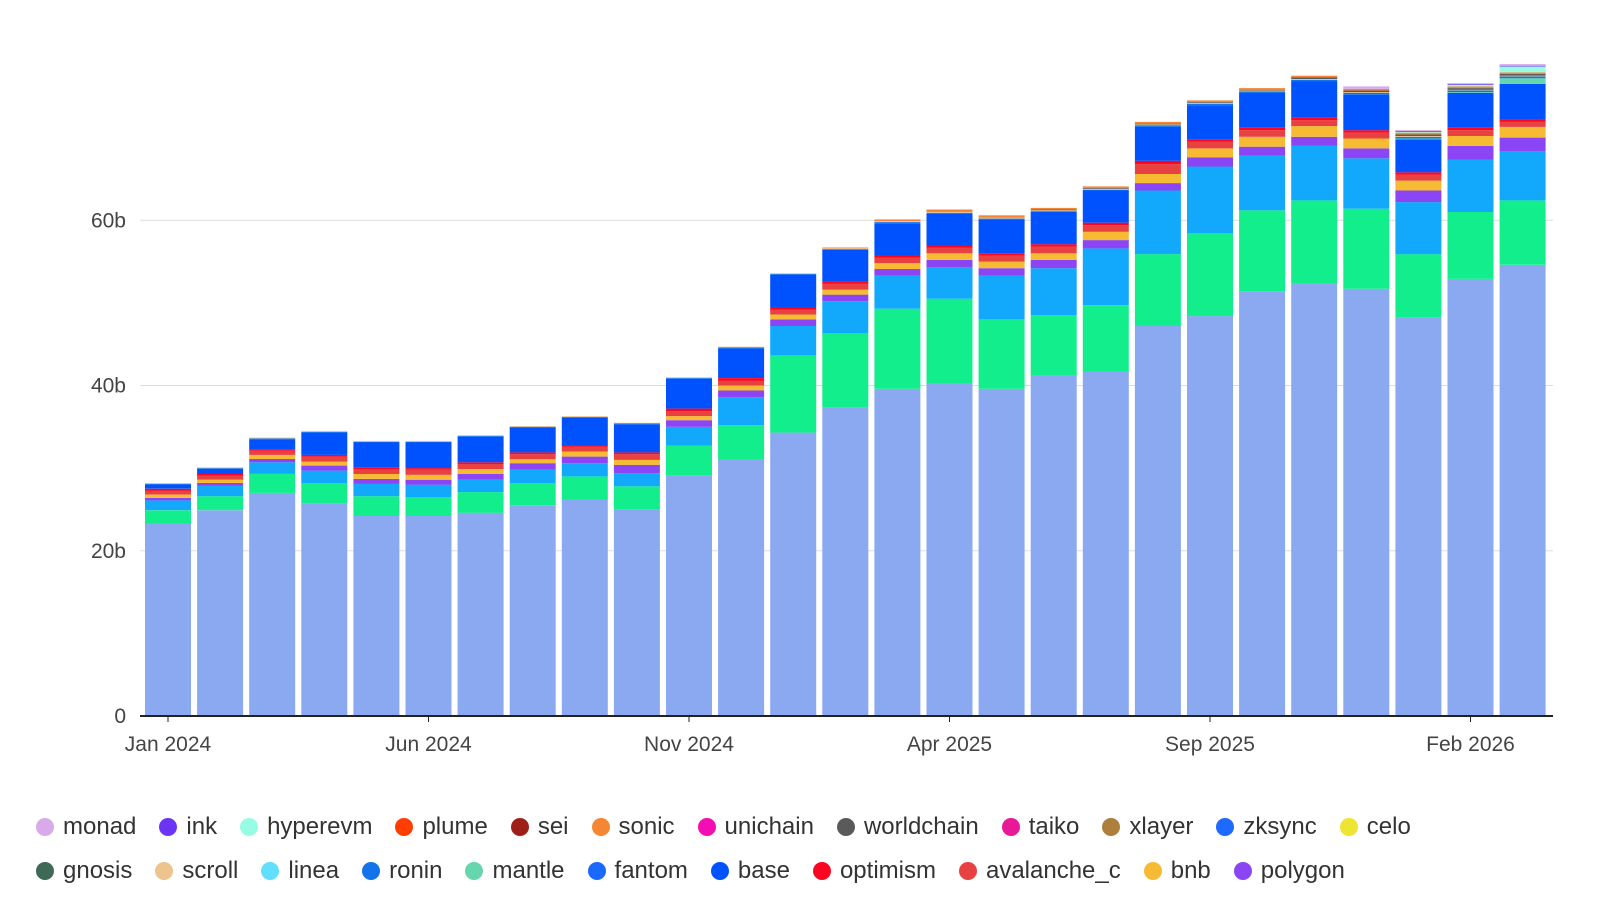  Describe the element at coordinates (515, 871) in the screenshot. I see `legend-item-mantle: mantle` at that location.